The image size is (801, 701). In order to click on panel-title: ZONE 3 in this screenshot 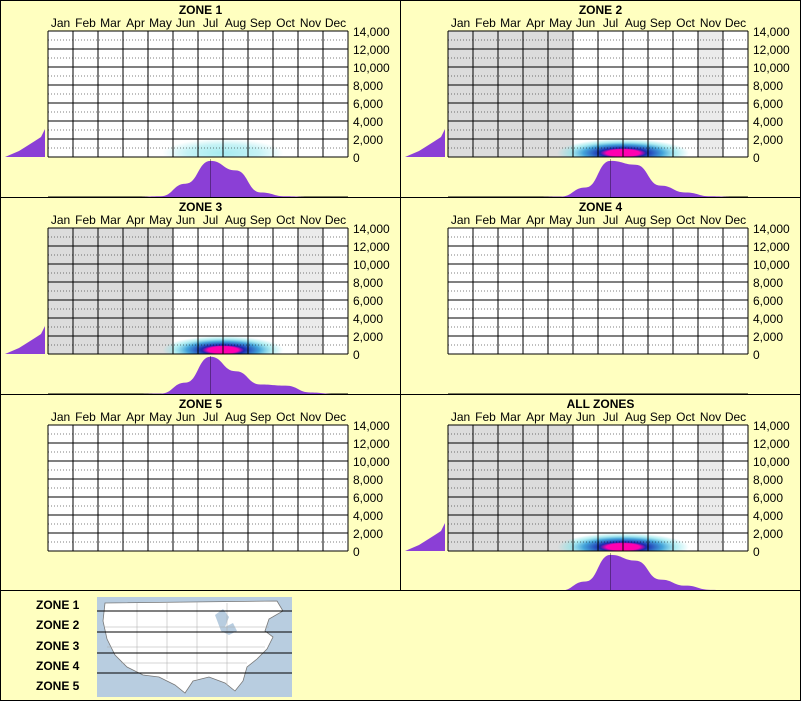, I will do `click(200, 207)`.